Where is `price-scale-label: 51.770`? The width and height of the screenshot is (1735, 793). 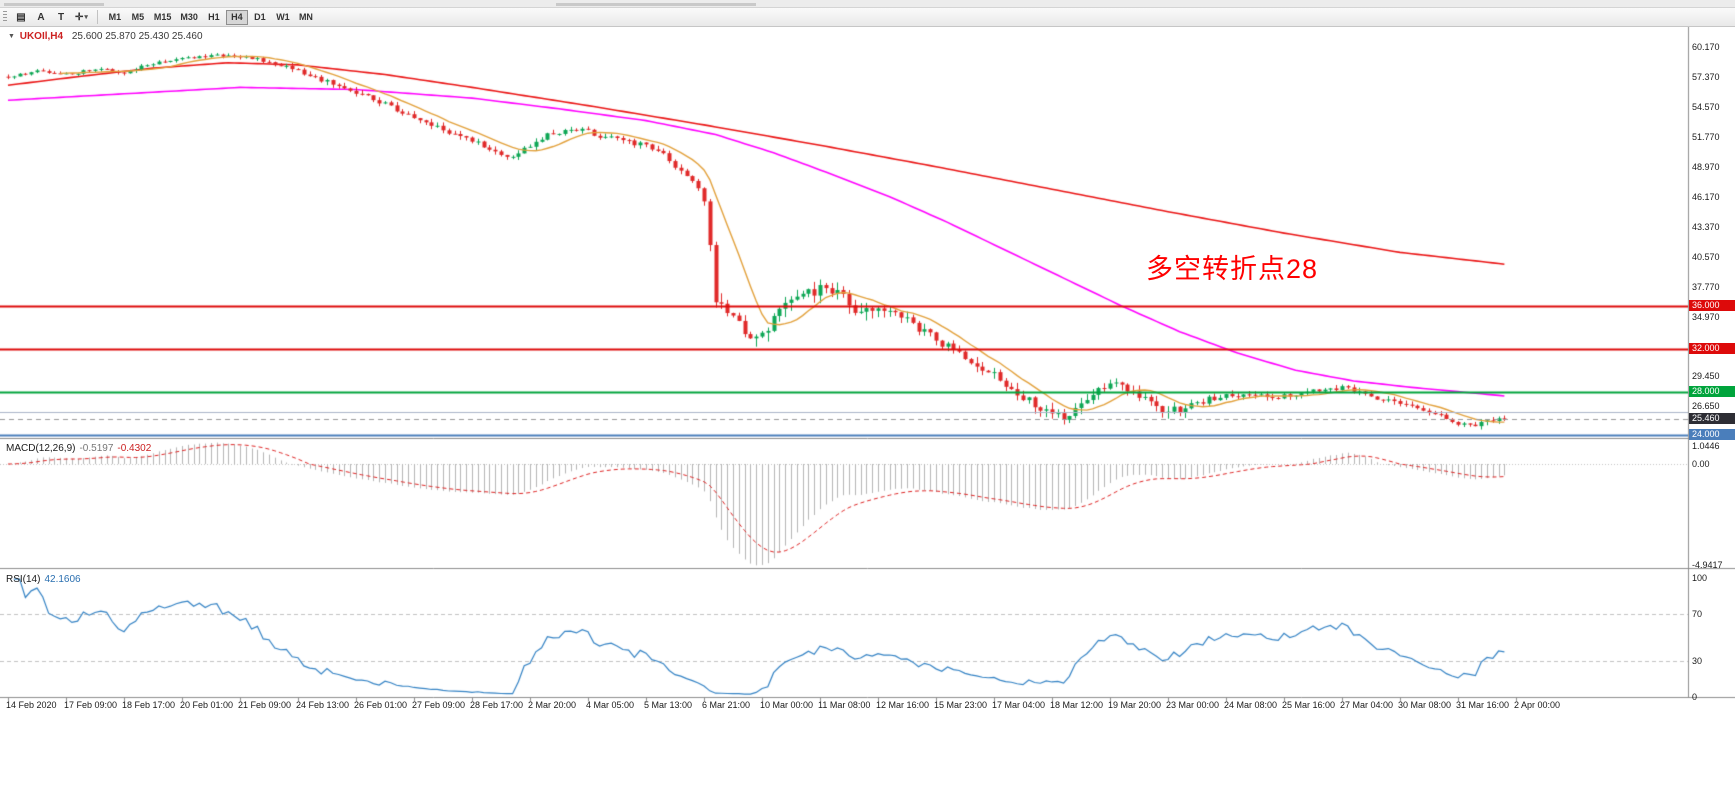 price-scale-label: 51.770 is located at coordinates (1706, 136).